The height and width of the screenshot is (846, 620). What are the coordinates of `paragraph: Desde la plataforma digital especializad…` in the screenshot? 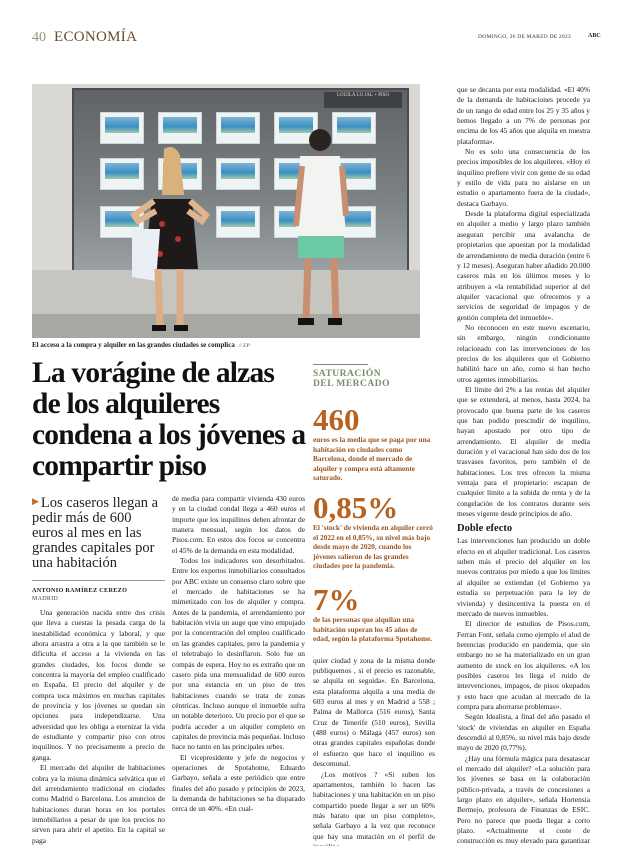 It's located at (523, 265).